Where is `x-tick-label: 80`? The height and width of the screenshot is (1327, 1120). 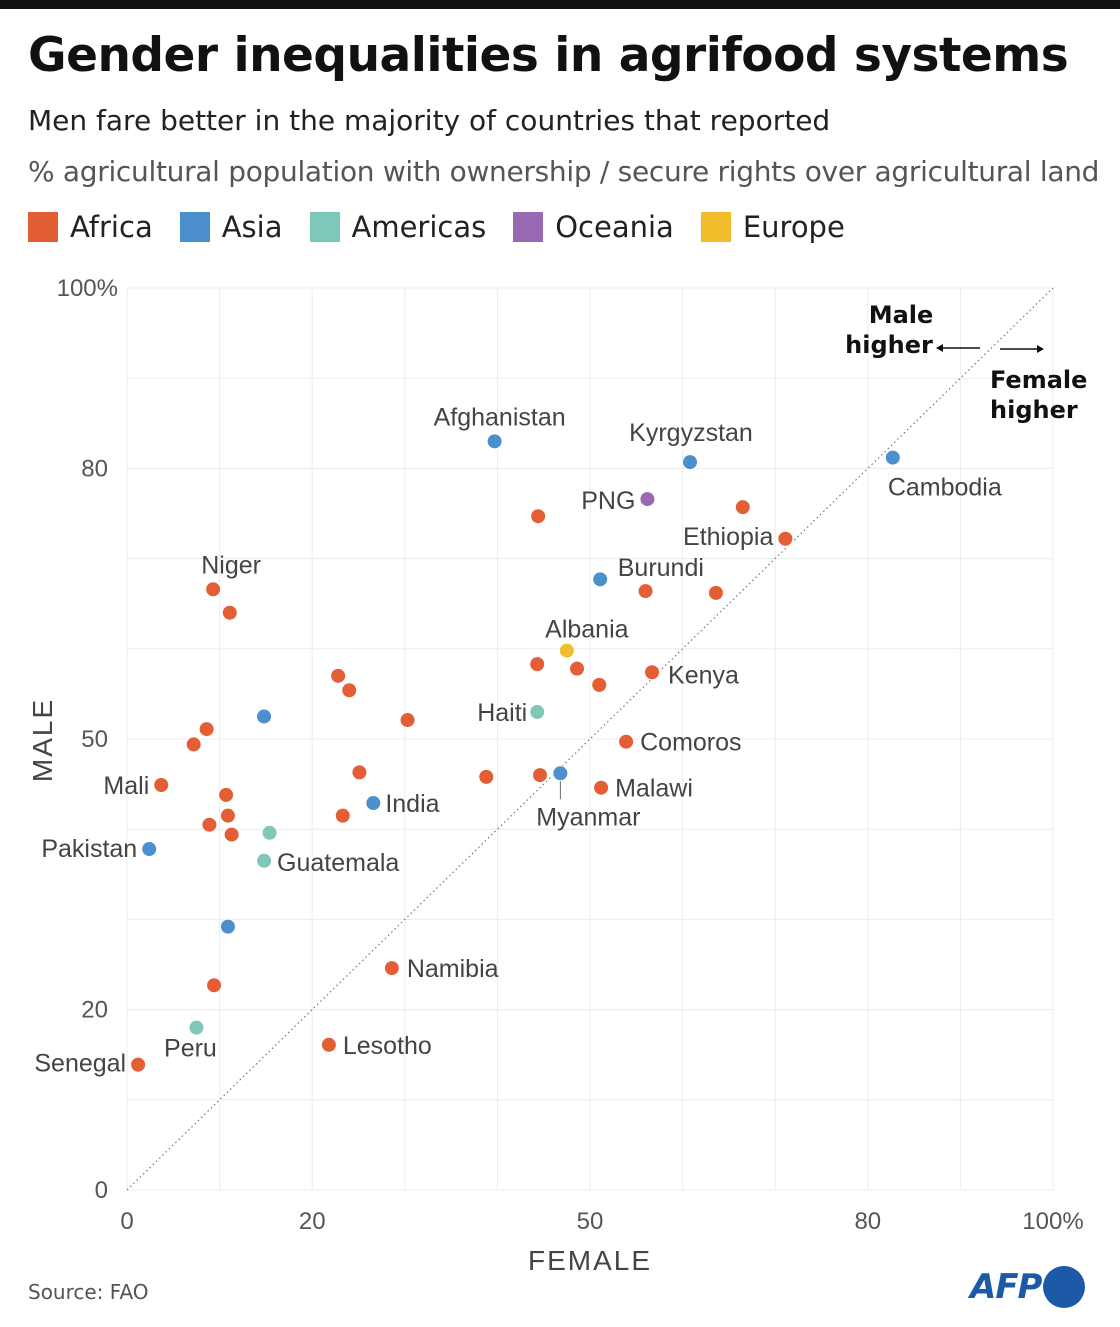 x-tick-label: 80 is located at coordinates (867, 1221).